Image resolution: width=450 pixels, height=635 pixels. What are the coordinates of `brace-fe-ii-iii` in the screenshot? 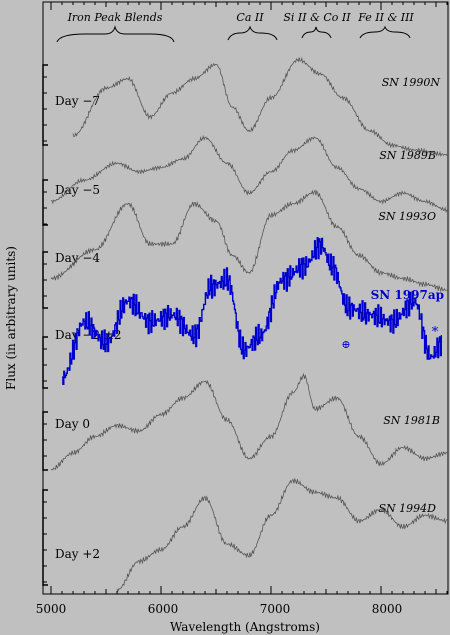 It's located at (385, 32).